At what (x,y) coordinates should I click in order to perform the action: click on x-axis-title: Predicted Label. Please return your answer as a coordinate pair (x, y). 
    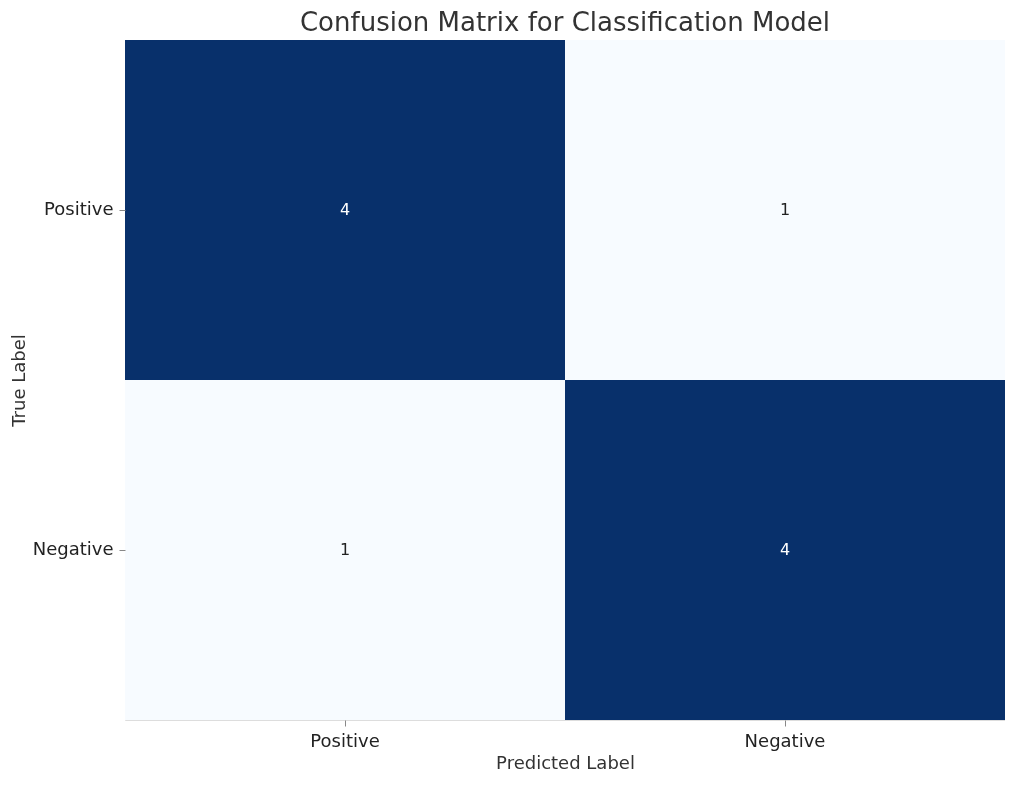
    Looking at the image, I should click on (565, 762).